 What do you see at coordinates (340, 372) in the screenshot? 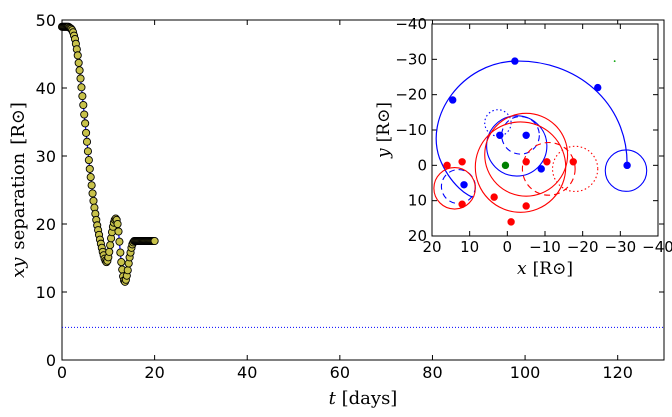
I see `x-tick-label: 60` at bounding box center [340, 372].